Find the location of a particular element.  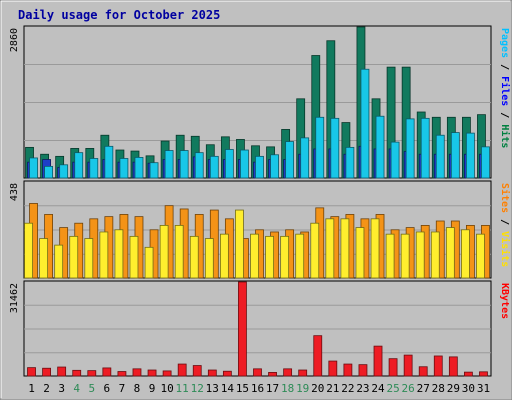

x-tick-label: 16 is located at coordinates (257, 388).